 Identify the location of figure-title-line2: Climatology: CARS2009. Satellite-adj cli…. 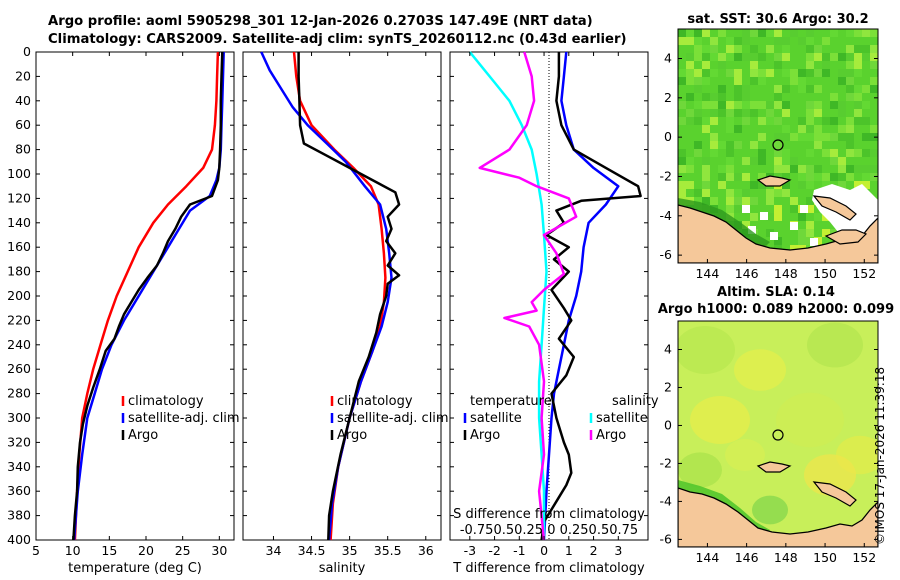
(337, 39).